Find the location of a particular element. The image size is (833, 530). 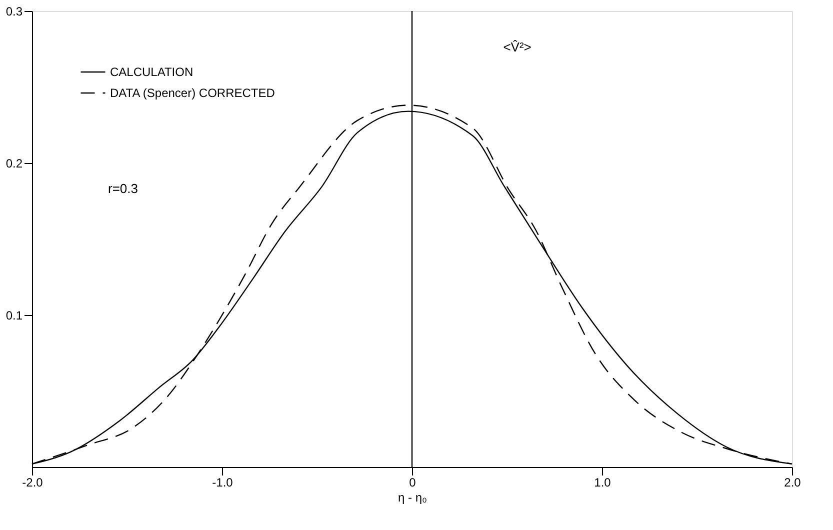

x-tick-label: 1.0 is located at coordinates (603, 483).